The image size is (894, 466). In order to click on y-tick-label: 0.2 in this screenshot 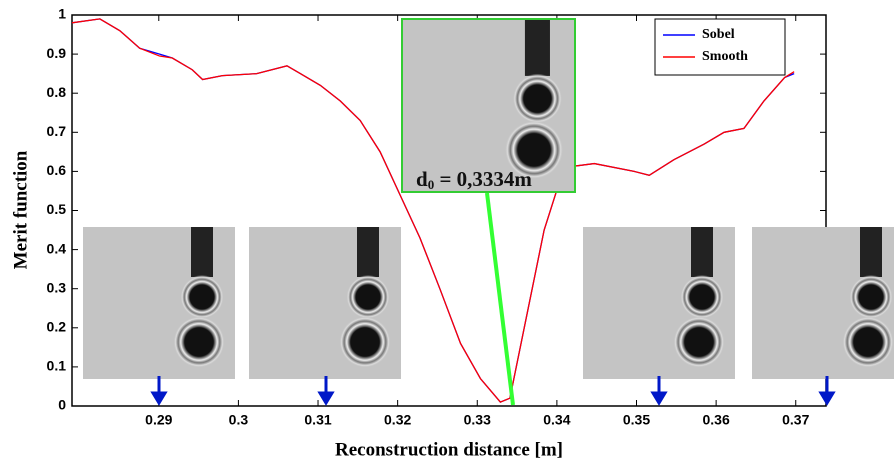, I will do `click(57, 327)`.